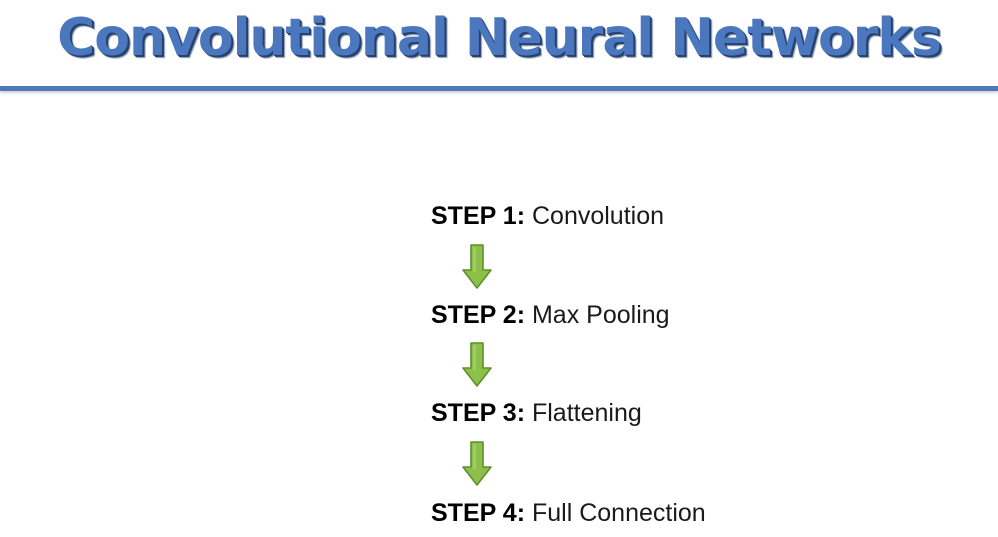  Describe the element at coordinates (586, 413) in the screenshot. I see `step-3-text: Flattening` at that location.